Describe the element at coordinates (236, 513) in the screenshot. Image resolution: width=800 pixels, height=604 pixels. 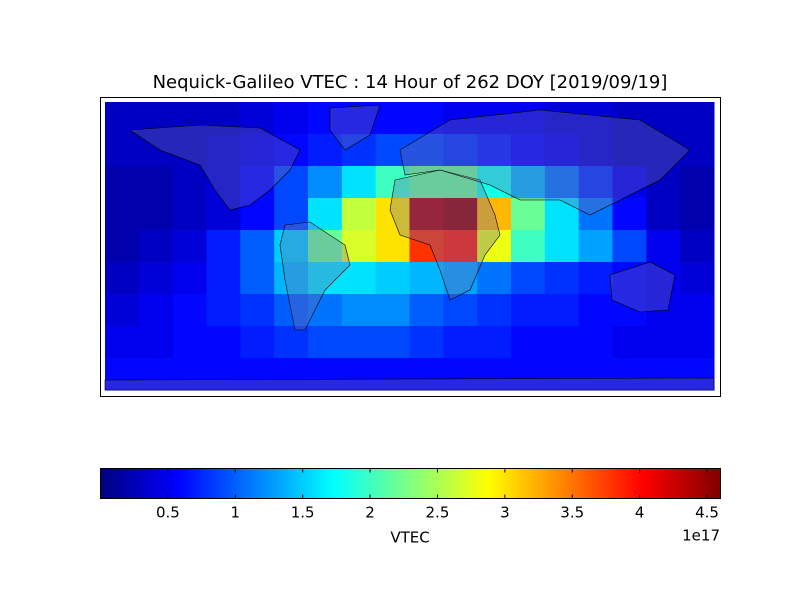
I see `colorbar-tick-label: 1` at that location.